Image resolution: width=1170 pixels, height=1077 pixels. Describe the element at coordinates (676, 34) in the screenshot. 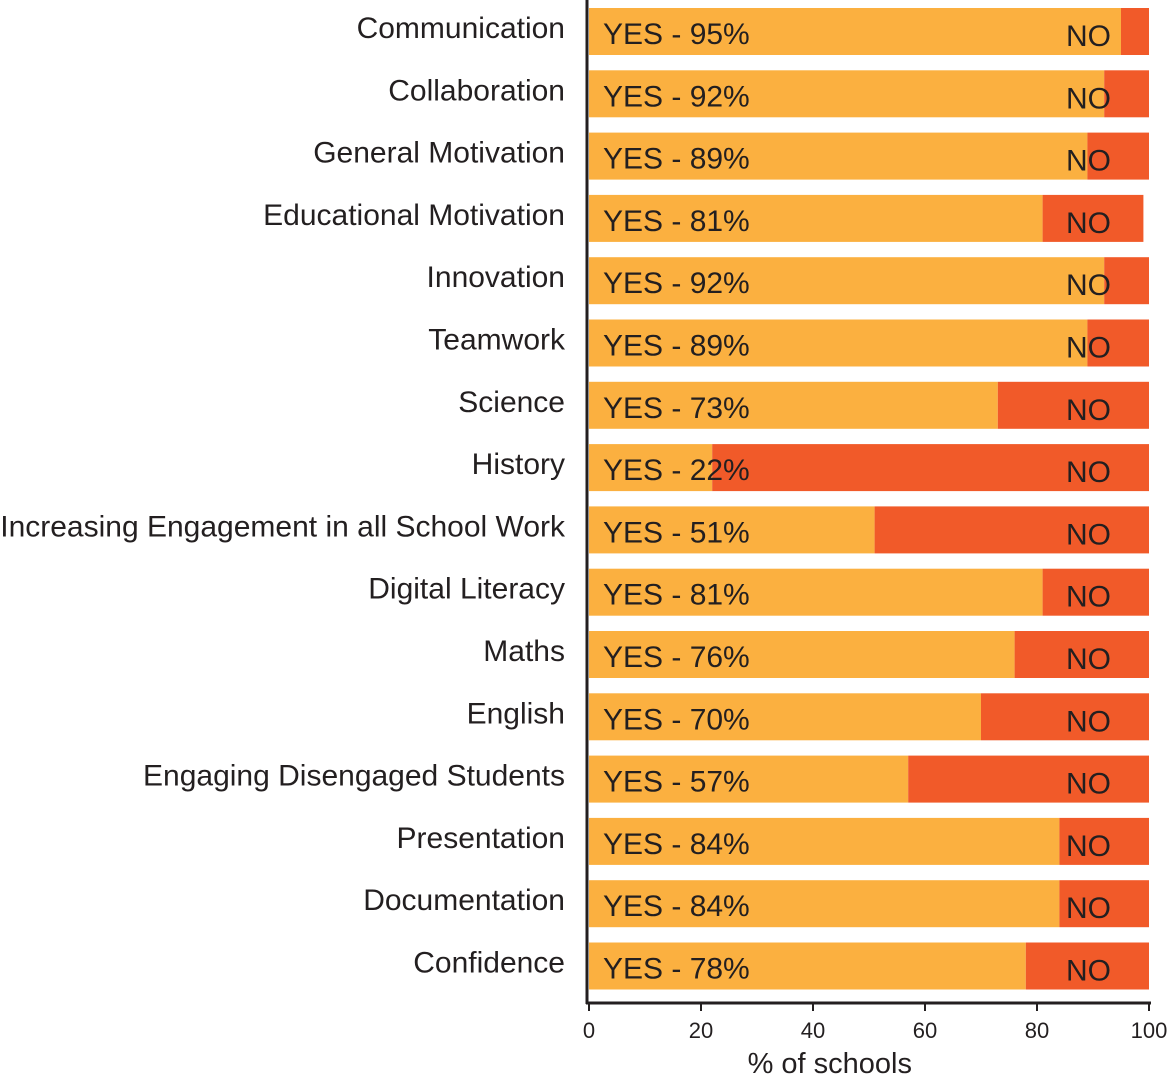

I see `bar-yes-label: YES - 95%` at that location.